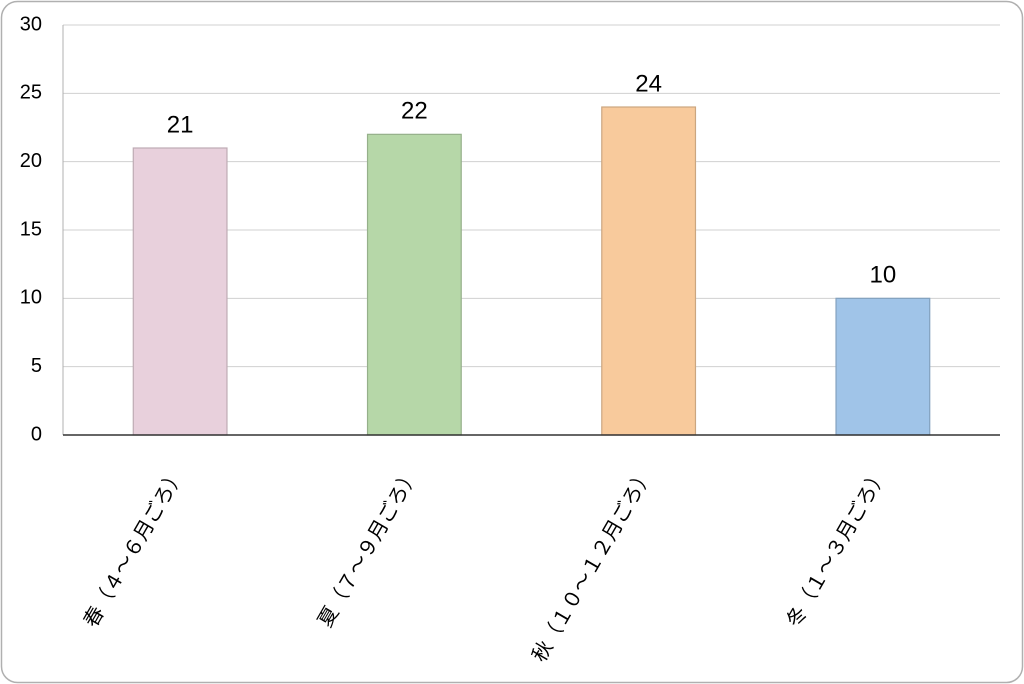 The height and width of the screenshot is (684, 1024). What do you see at coordinates (31, 24) in the screenshot?
I see `y-tick-label: 30` at bounding box center [31, 24].